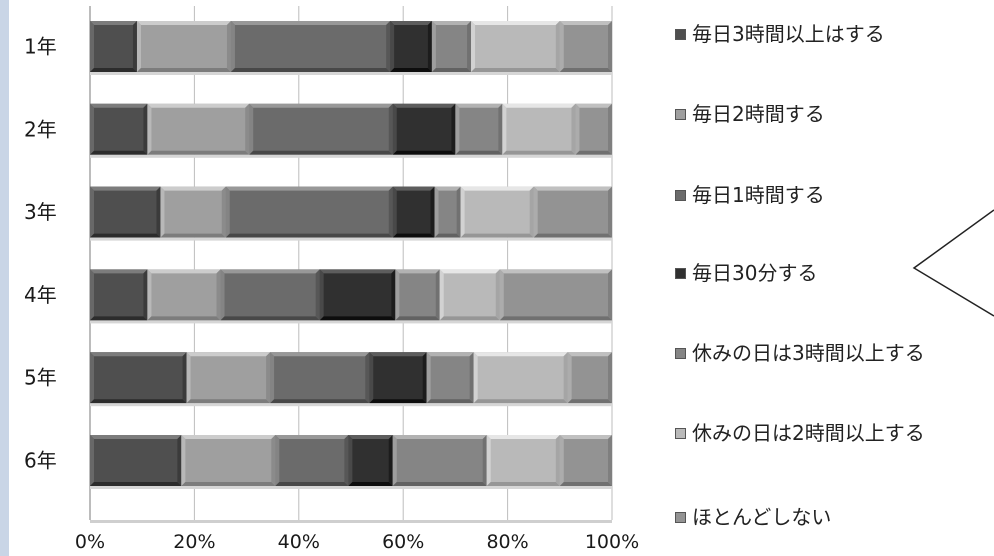 The height and width of the screenshot is (556, 994). Describe the element at coordinates (40, 461) in the screenshot. I see `category-label: 6年` at that location.